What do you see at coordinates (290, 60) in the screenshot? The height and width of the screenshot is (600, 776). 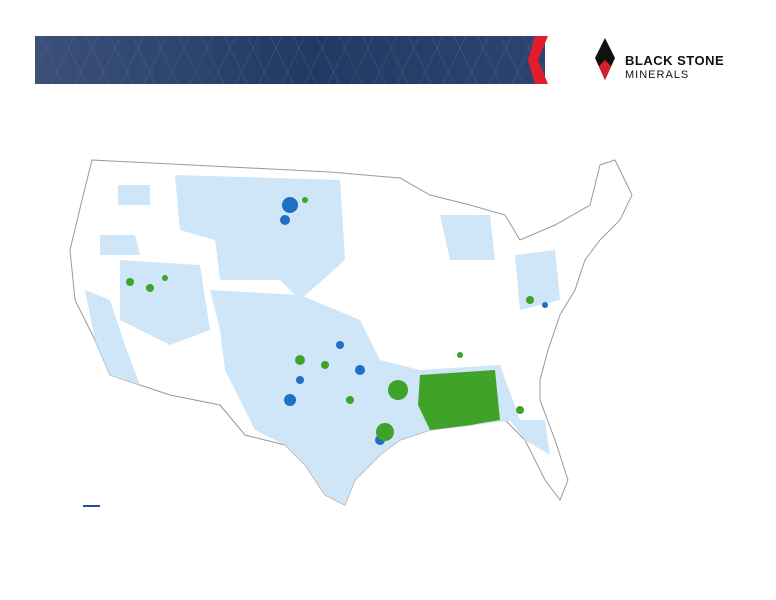 I see `banner-pattern` at bounding box center [290, 60].